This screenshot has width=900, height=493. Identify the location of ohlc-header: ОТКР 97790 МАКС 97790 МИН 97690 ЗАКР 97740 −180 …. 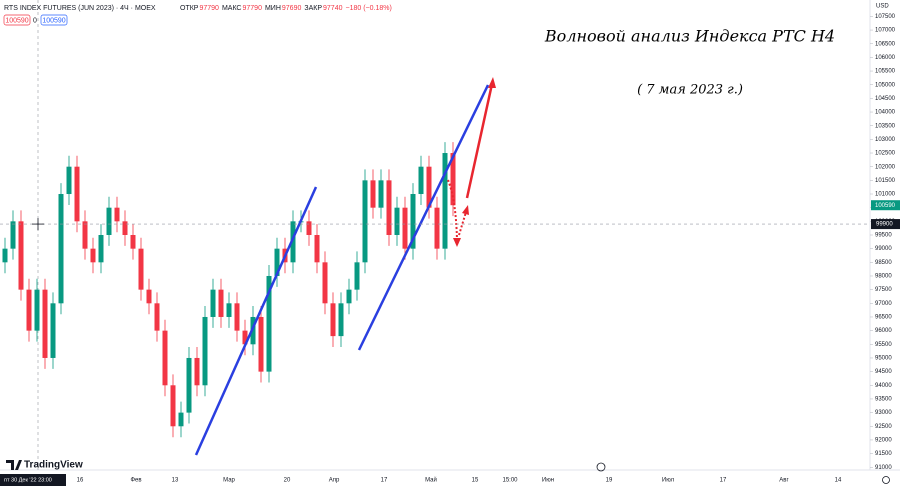
(286, 8).